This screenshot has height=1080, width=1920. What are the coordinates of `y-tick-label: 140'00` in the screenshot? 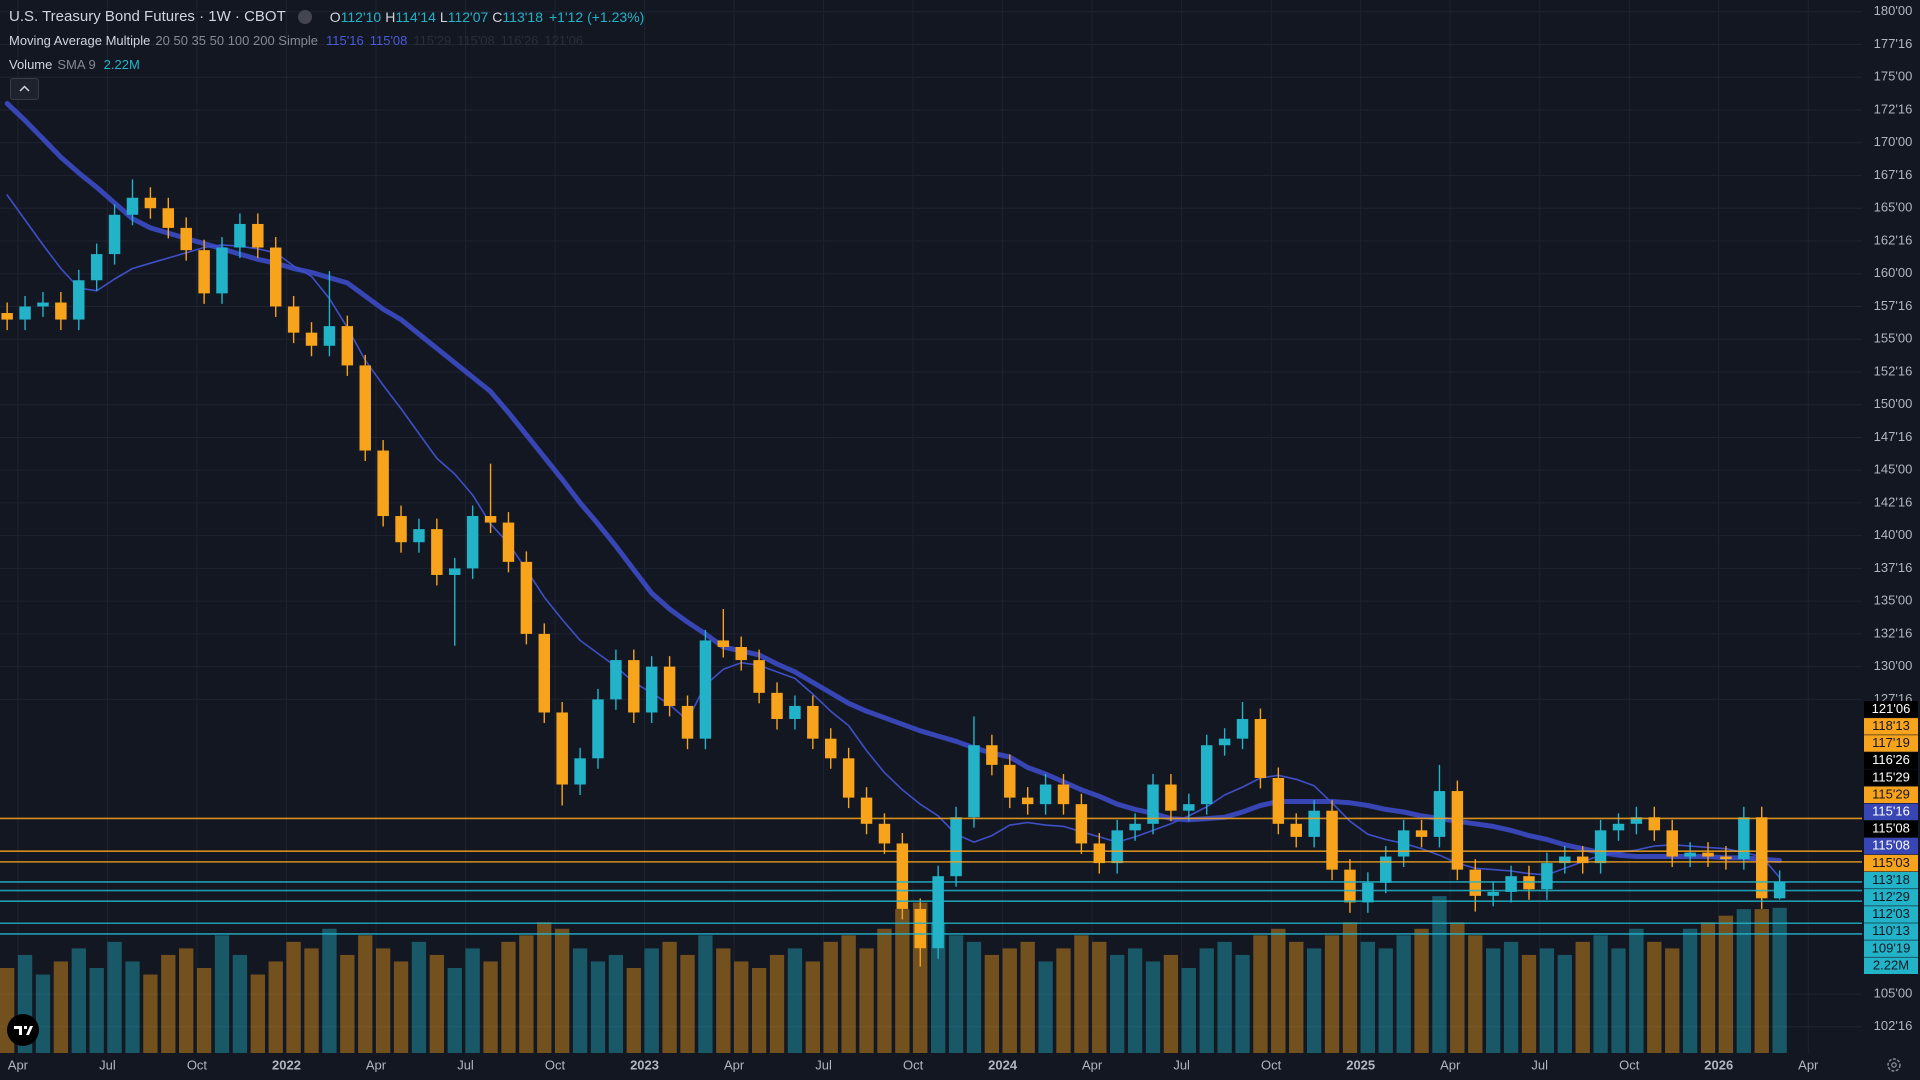 It's located at (1893, 534).